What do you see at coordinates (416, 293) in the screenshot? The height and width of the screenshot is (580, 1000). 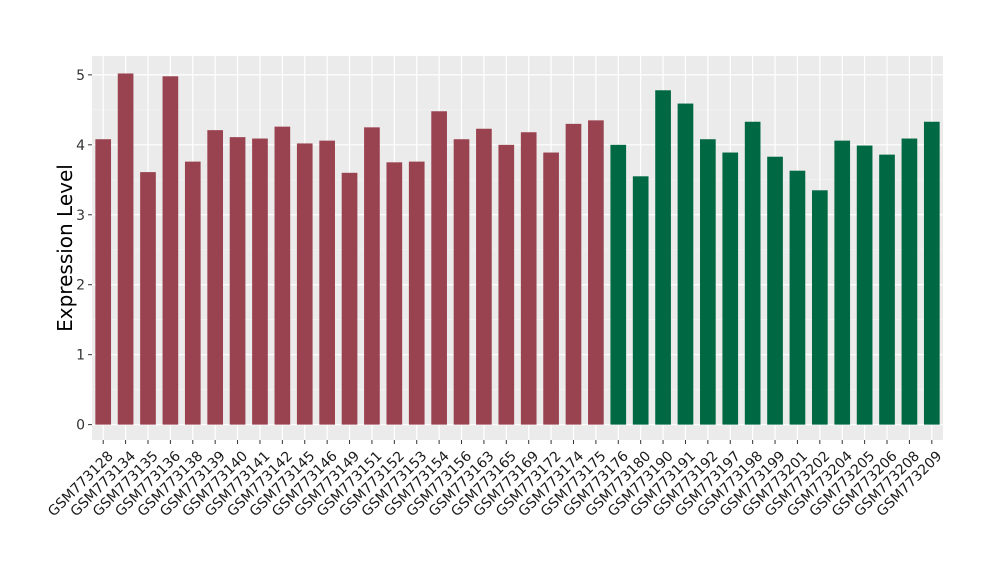 I see `bar-gsm773153` at bounding box center [416, 293].